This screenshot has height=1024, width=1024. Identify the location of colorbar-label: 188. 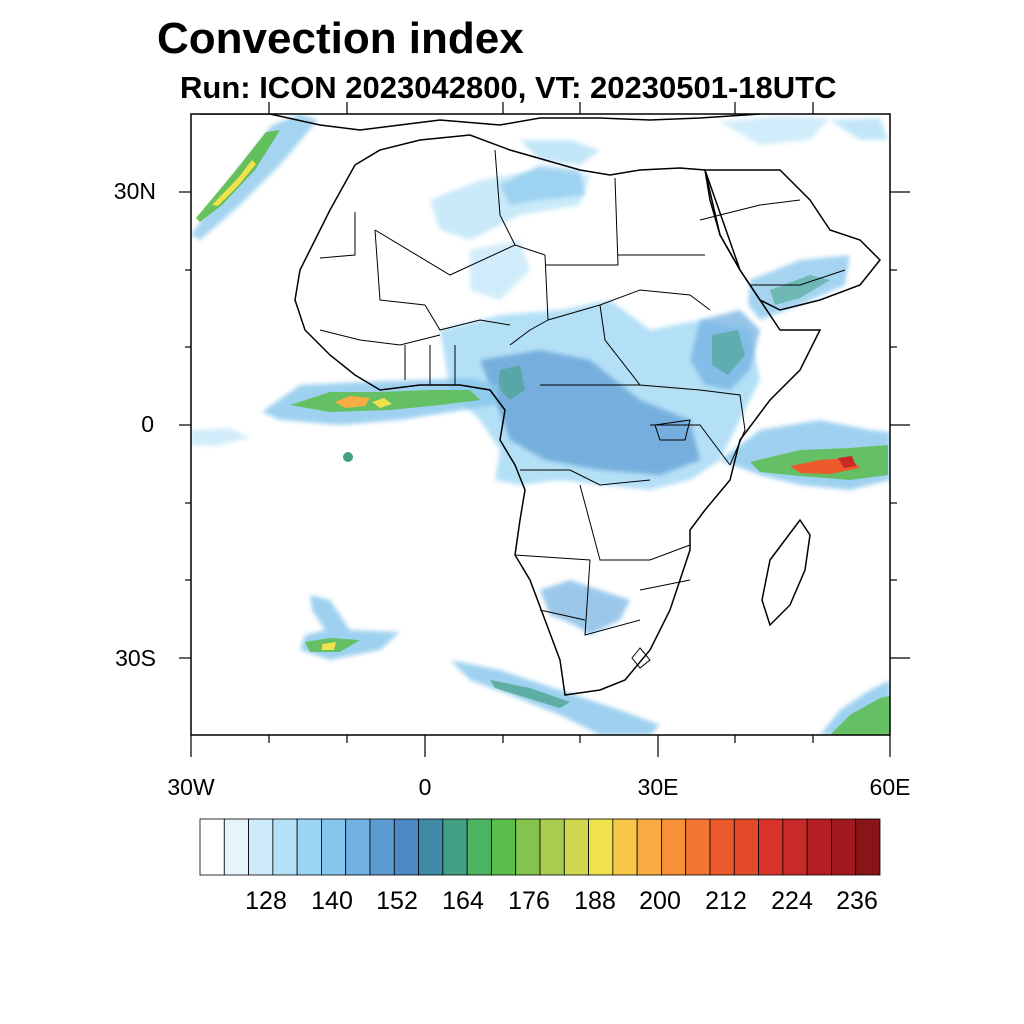
(595, 901).